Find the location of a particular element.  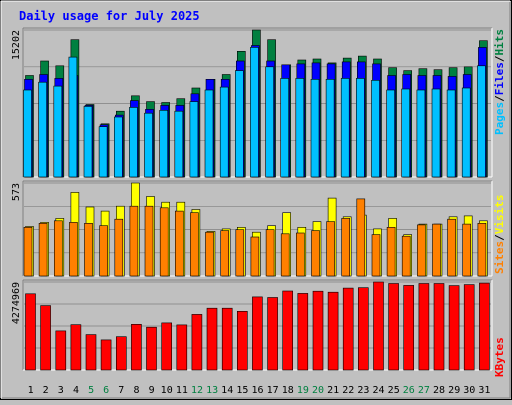

chart-title: Daily usage for July 2025 is located at coordinates (109, 16).